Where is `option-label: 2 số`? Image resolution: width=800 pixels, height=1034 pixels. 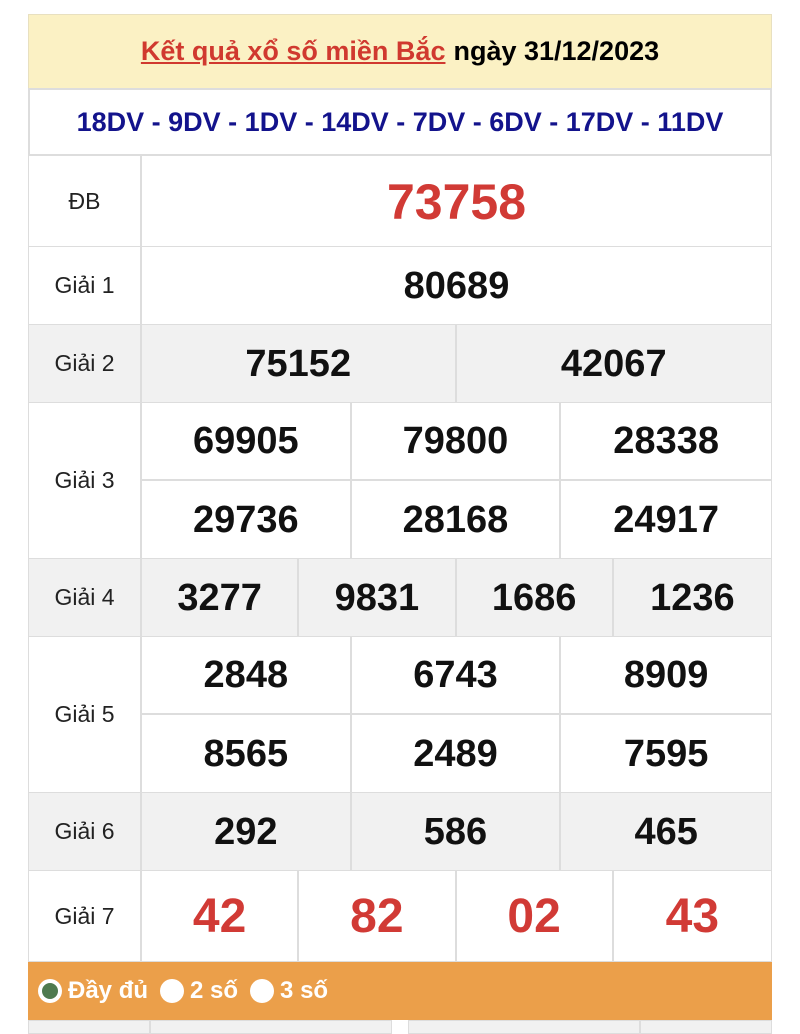
option-label: 2 số is located at coordinates (214, 990).